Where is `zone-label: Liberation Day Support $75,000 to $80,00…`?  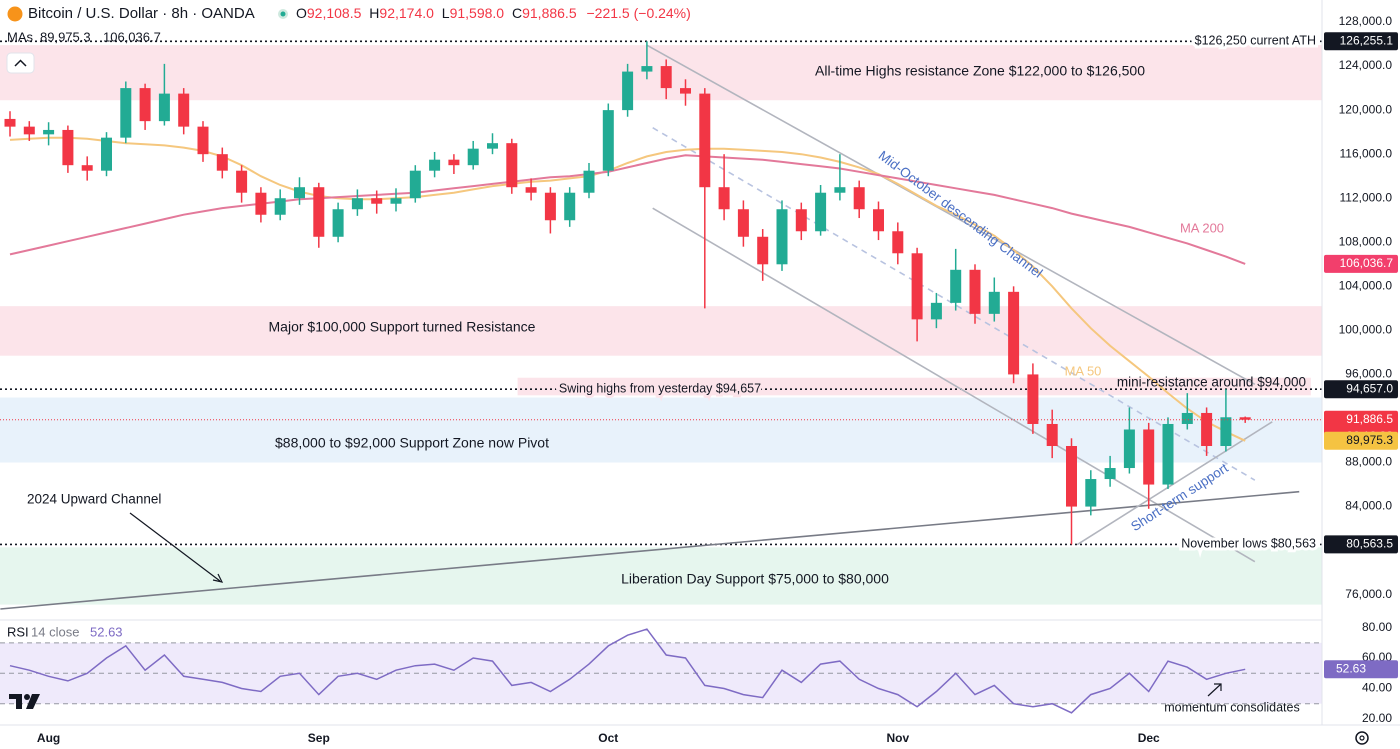 zone-label: Liberation Day Support $75,000 to $80,00… is located at coordinates (755, 579).